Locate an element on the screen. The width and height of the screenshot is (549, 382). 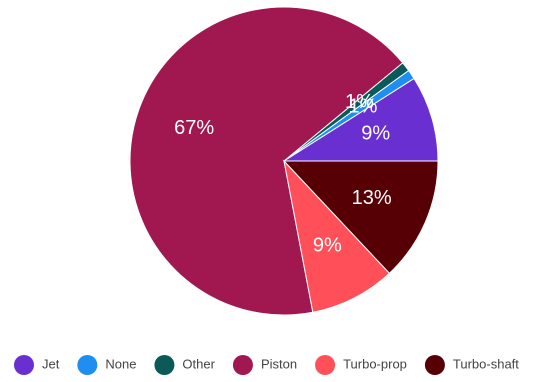
legend-label: Piston is located at coordinates (279, 363).